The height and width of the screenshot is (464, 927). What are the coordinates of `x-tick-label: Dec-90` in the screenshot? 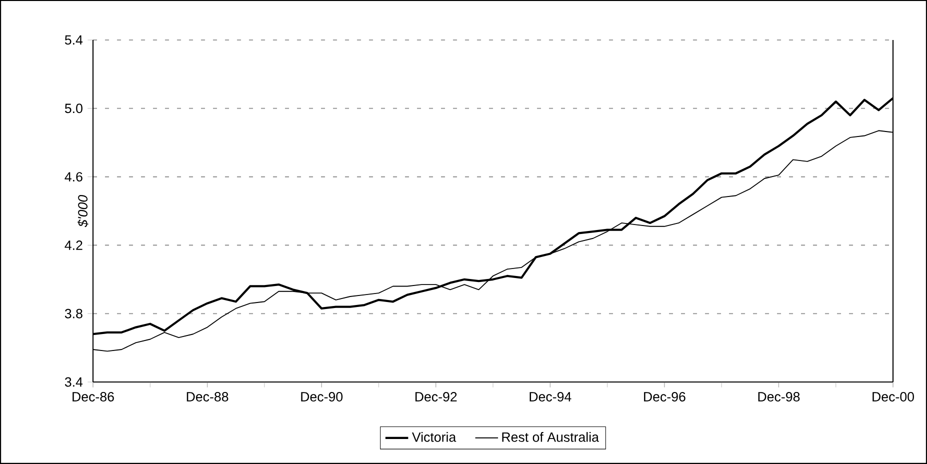 It's located at (322, 397).